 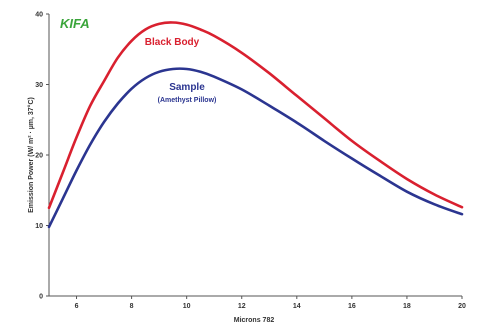 I want to click on x-tick-label: 16, so click(x=352, y=306).